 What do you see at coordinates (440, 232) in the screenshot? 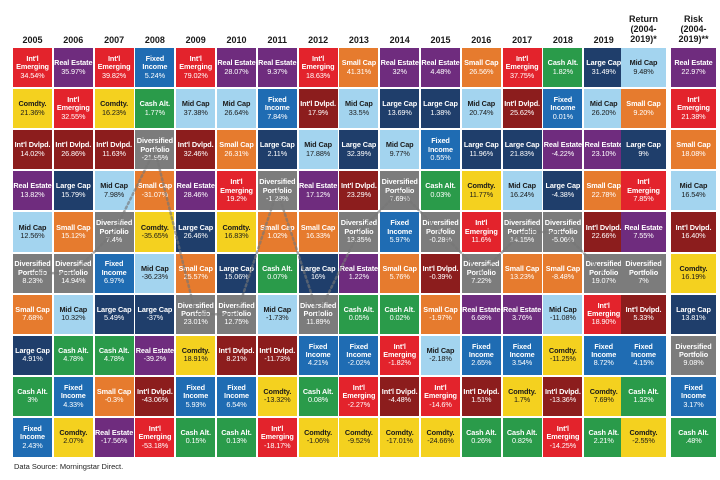
I see `cell-diversified: Diversified Portfolio -0.28%` at bounding box center [440, 232].